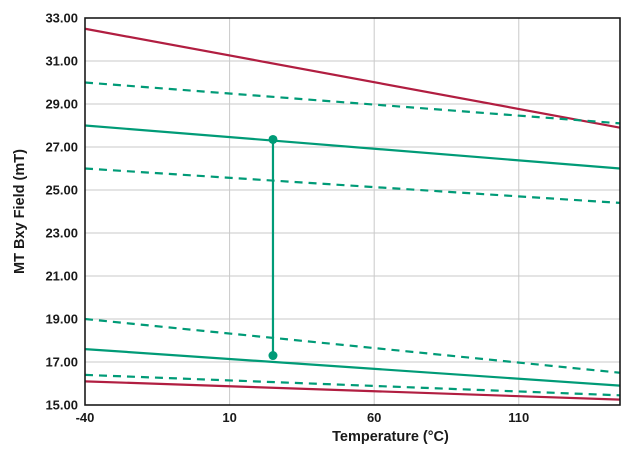 The height and width of the screenshot is (456, 641). I want to click on series-green-upper-typ-solid, so click(352, 147).